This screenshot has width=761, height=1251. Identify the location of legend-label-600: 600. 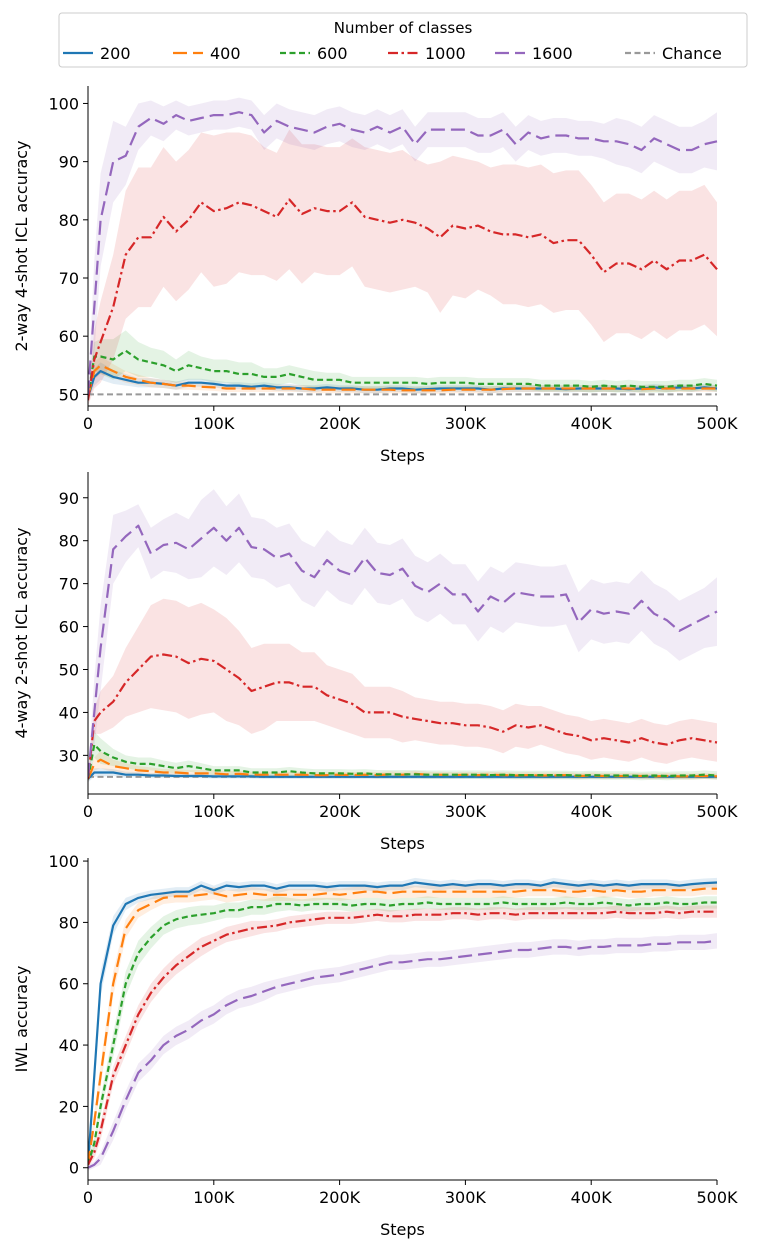
(332, 53).